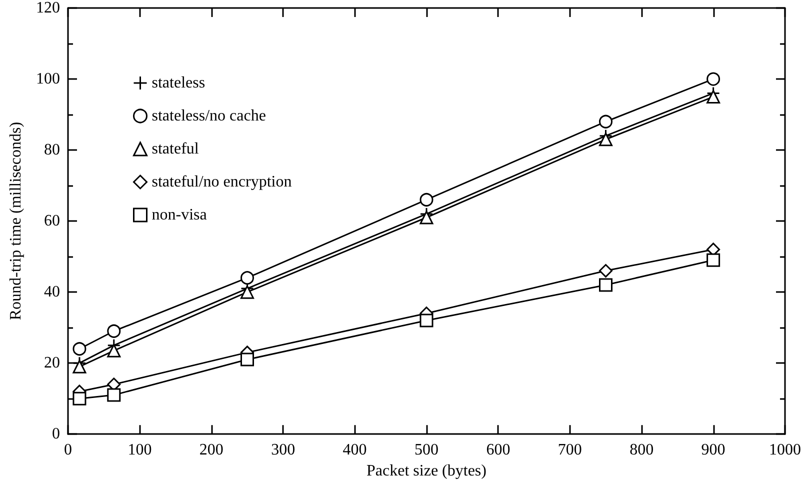 This screenshot has height=484, width=806. Describe the element at coordinates (68, 450) in the screenshot. I see `x-tick-label: 0` at that location.